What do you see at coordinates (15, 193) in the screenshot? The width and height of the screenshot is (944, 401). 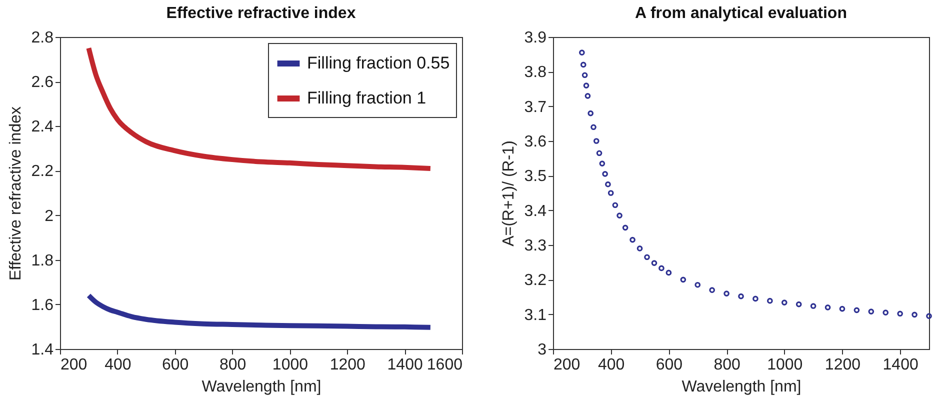 I see `y-axis-title: Effective refractive index` at bounding box center [15, 193].